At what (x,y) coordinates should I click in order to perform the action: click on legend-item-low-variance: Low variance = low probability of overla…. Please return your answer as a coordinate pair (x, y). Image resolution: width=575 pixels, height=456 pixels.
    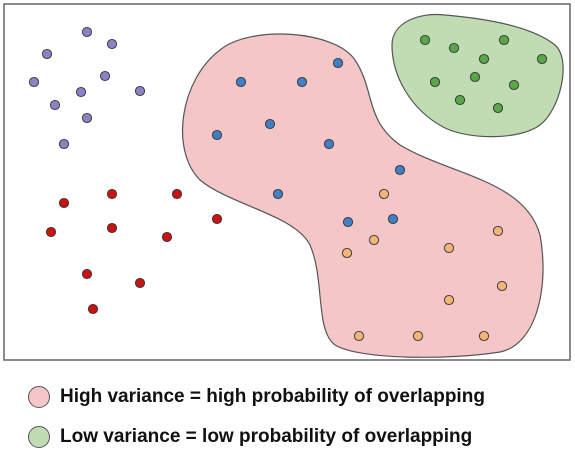
    Looking at the image, I should click on (250, 437).